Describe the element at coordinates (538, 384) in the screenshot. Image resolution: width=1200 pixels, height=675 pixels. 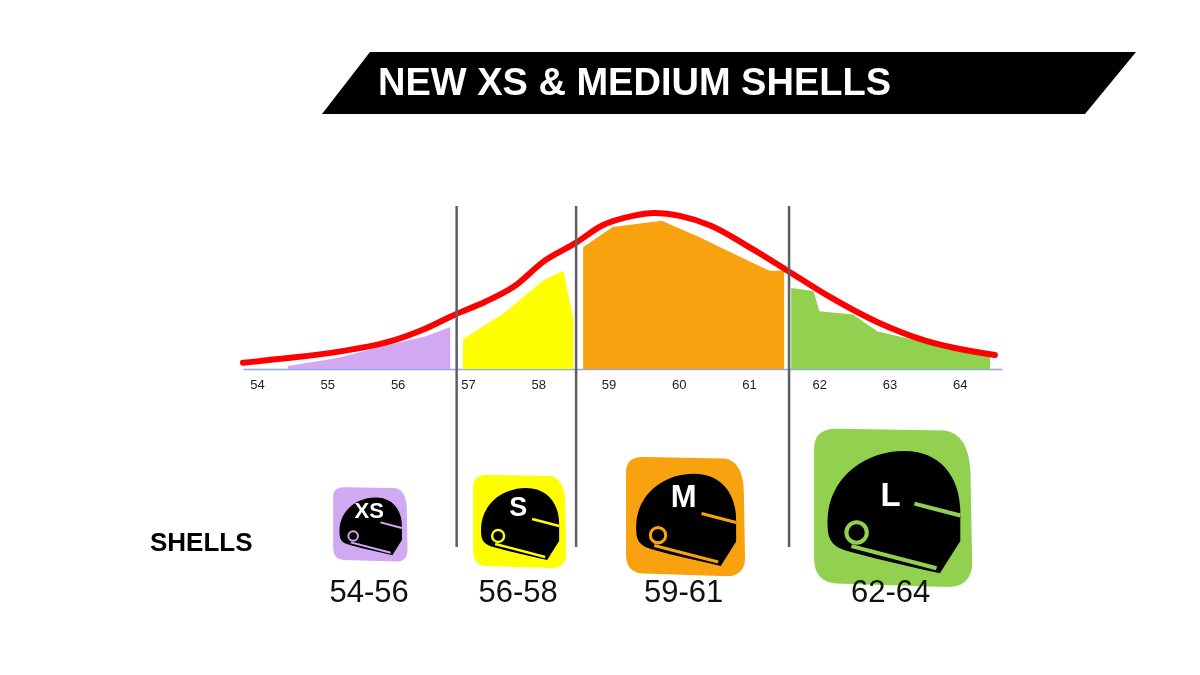
I see `x-tick-label: 58` at that location.